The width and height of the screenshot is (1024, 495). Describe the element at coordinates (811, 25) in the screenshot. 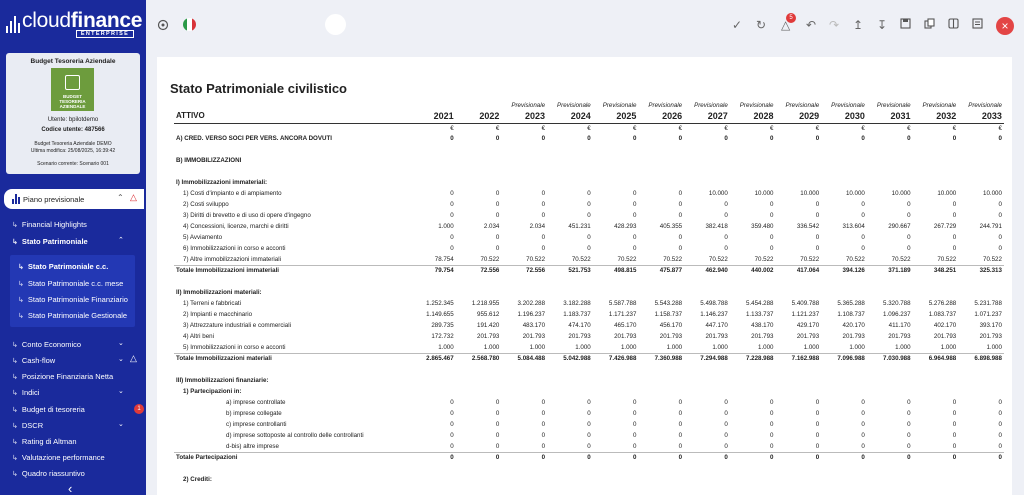

I see `undo-icon: ↶` at that location.